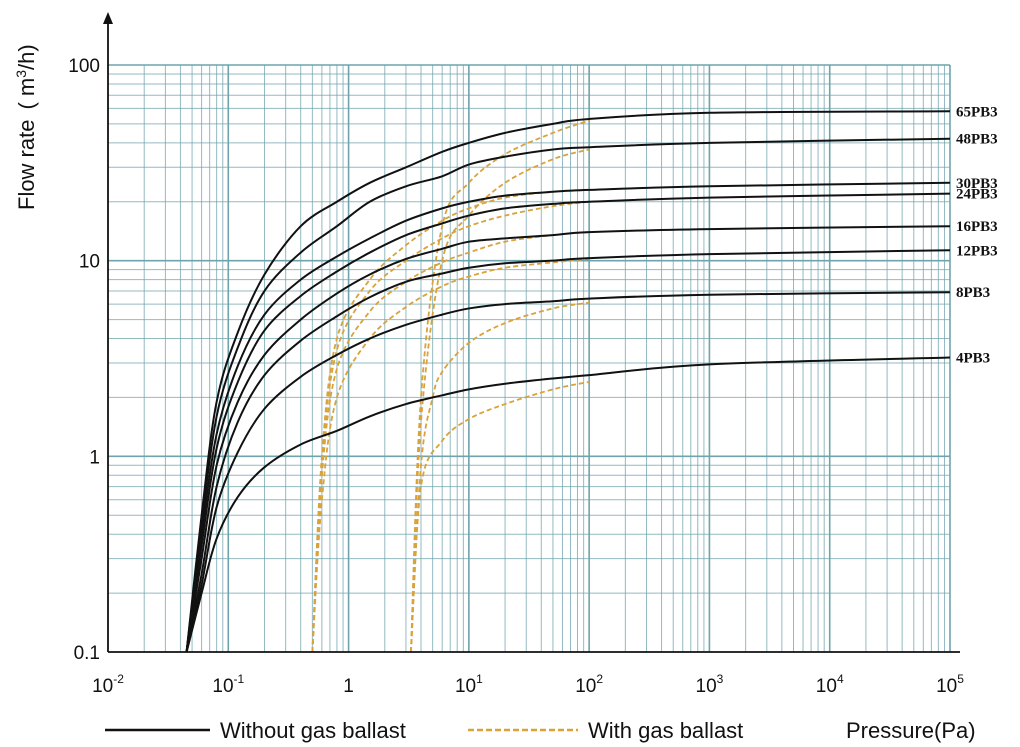 Image resolution: width=1020 pixels, height=747 pixels. I want to click on x-tick-labels: 10⁻² 10⁻¹ 1 10¹ 10² 10³ 10⁴ 10⁵, so click(528, 684).